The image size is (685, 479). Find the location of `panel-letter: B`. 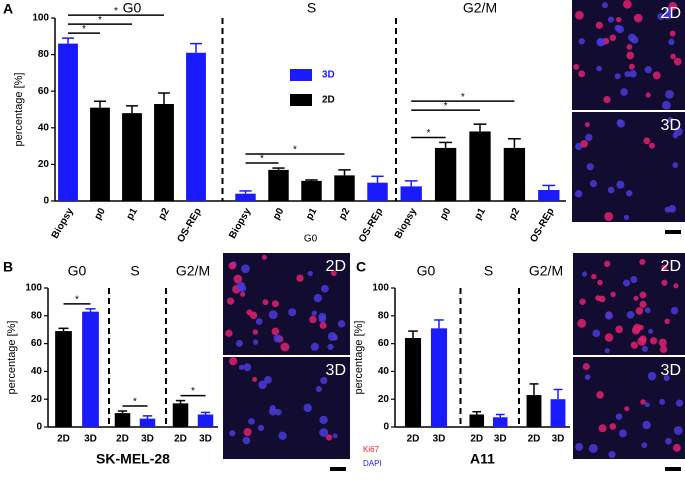

panel-letter: B is located at coordinates (8, 267).